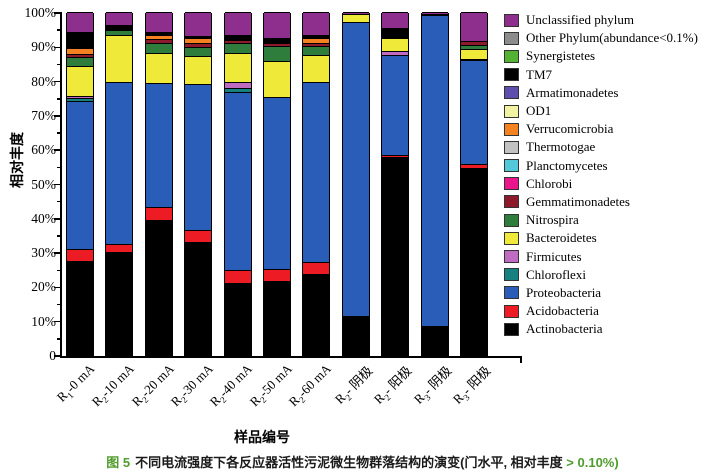 Image resolution: width=725 pixels, height=476 pixels. I want to click on legend-label: Nitrospira, so click(552, 220).